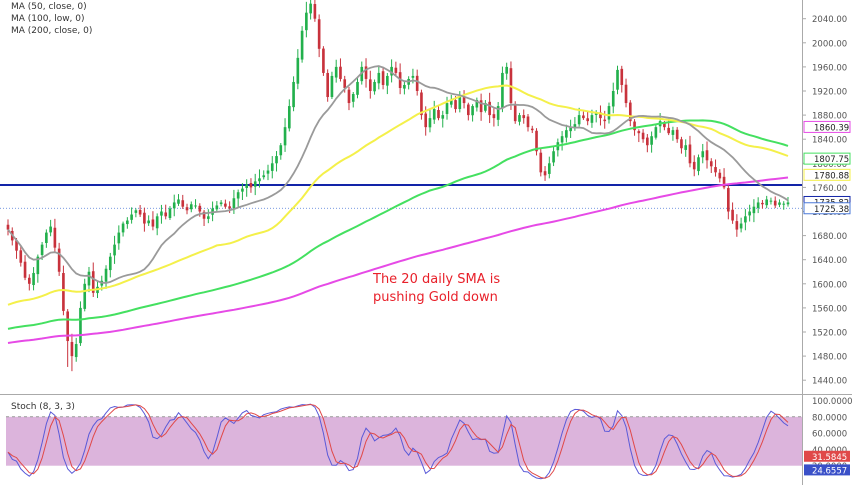 The width and height of the screenshot is (852, 485). I want to click on stoch-tick-label: 60.0000, so click(829, 435).